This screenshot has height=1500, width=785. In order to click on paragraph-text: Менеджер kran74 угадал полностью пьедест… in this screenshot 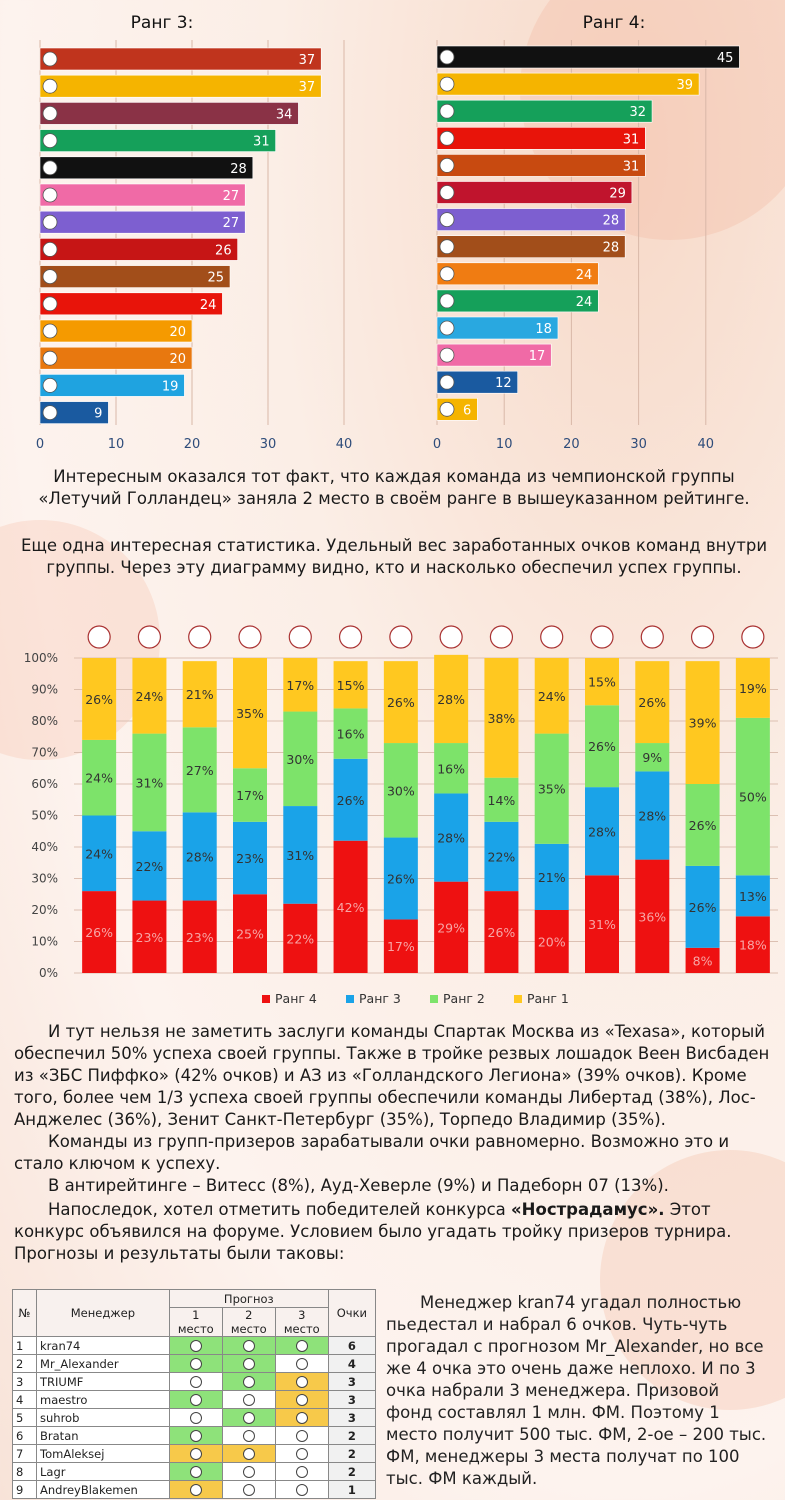, I will do `click(576, 1390)`.